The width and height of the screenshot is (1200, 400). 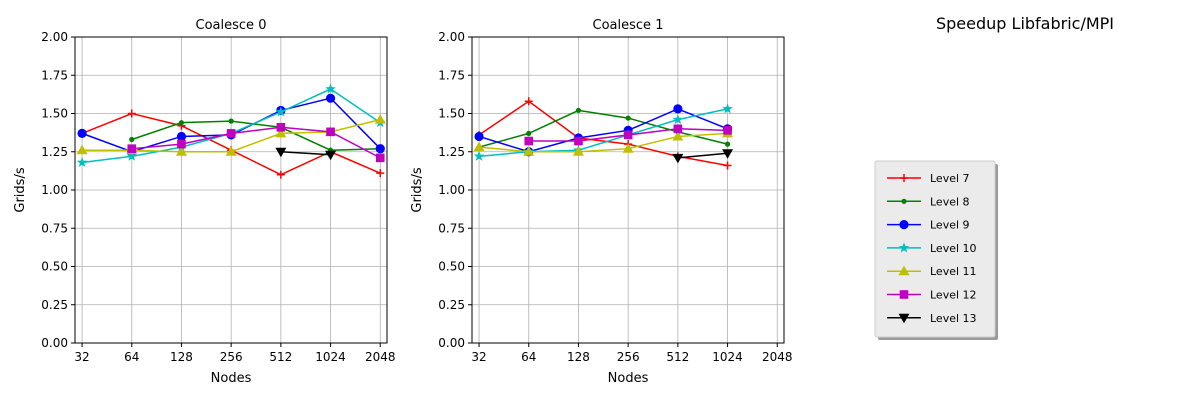 What do you see at coordinates (932, 248) in the screenshot?
I see `legend-entry-level-10: Level 10` at bounding box center [932, 248].